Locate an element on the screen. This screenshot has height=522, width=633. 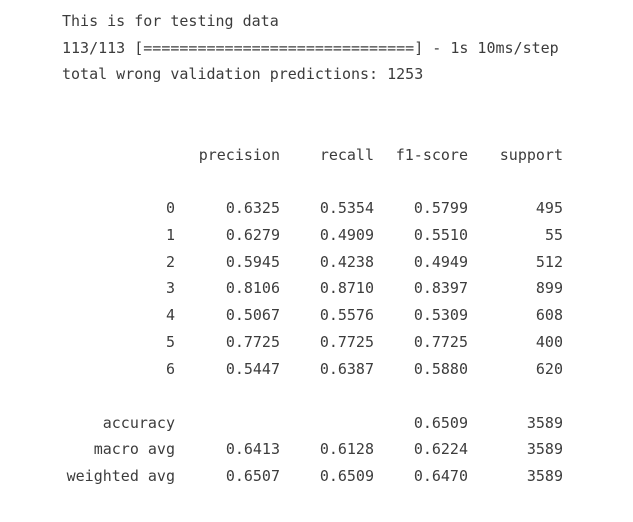
cell-recall: 0.6387 is located at coordinates (346, 369).